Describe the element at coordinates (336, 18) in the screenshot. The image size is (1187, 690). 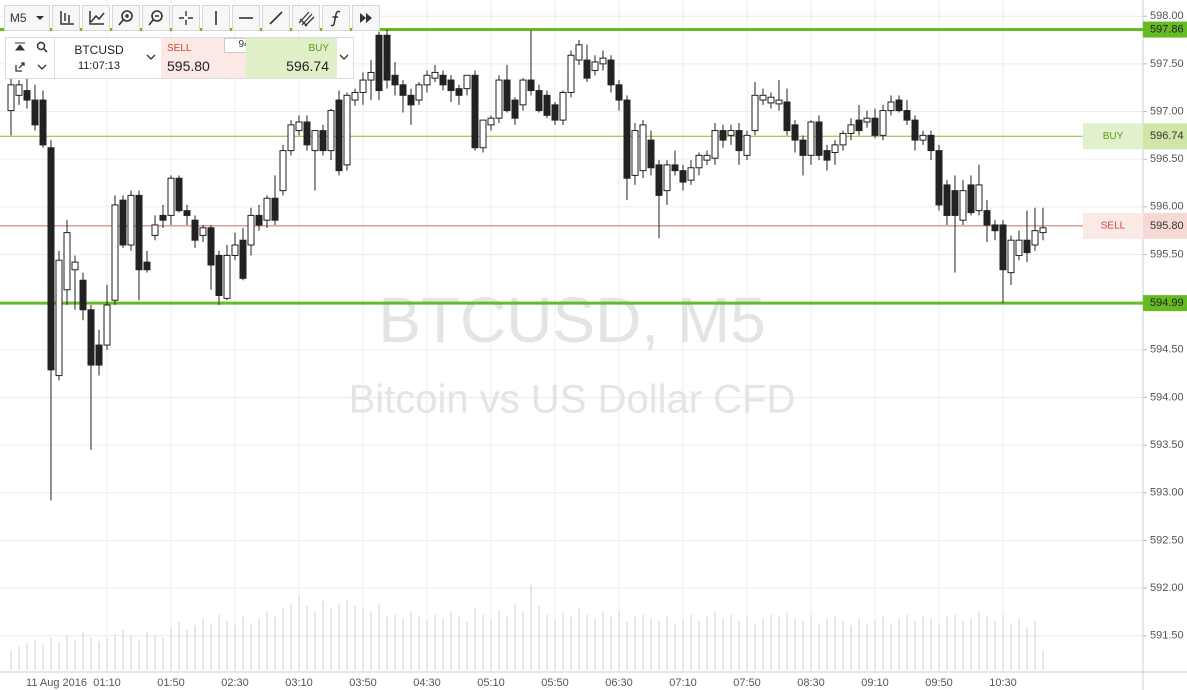
I see `function-button` at that location.